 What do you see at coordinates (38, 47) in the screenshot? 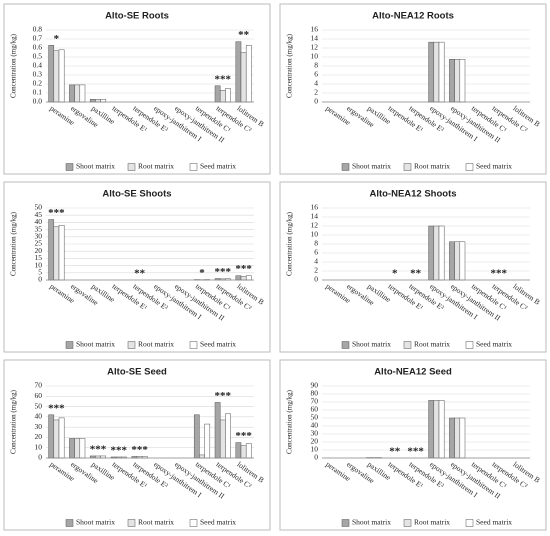
I see `y-tick-label: 0.6` at bounding box center [38, 47].